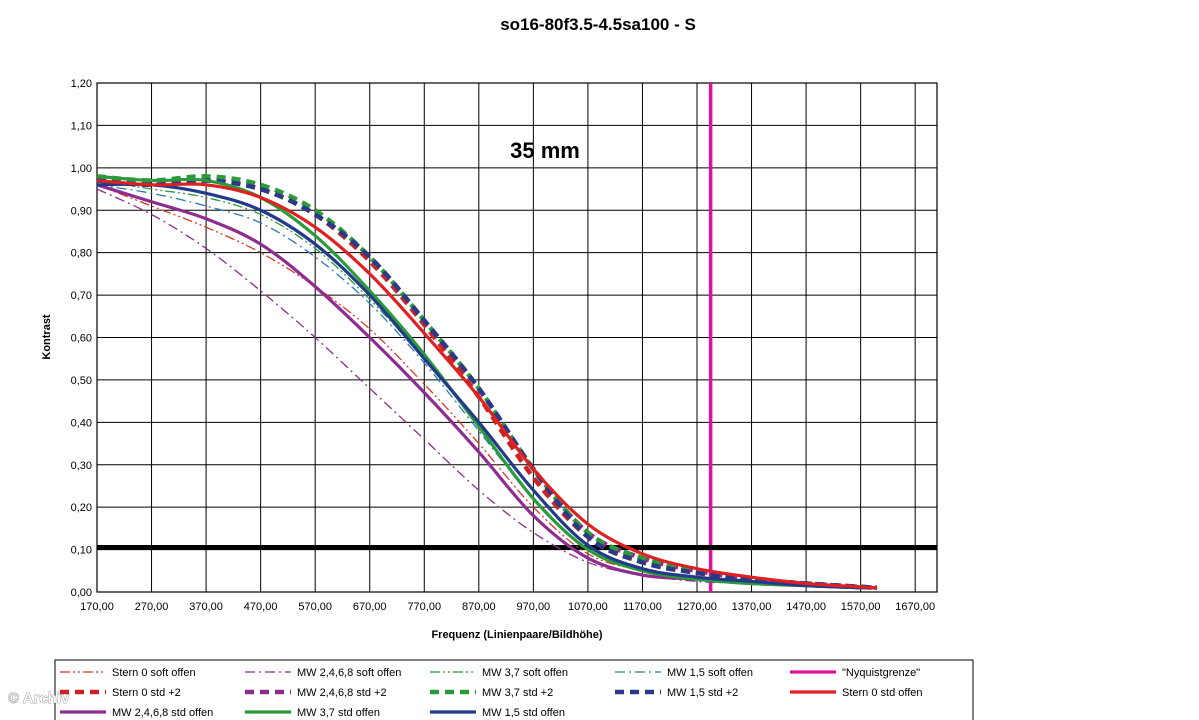 This screenshot has height=720, width=1199. I want to click on y-tick-label: 0,50, so click(81, 381).